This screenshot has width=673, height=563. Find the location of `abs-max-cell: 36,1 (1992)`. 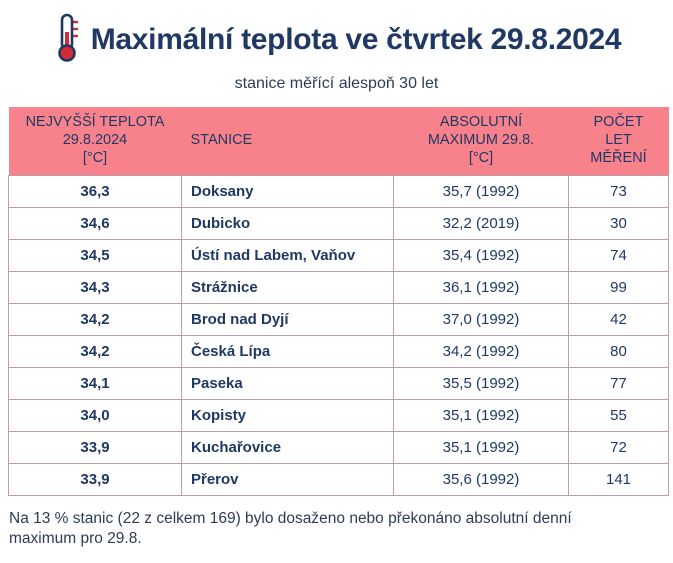

abs-max-cell: 36,1 (1992) is located at coordinates (481, 287).